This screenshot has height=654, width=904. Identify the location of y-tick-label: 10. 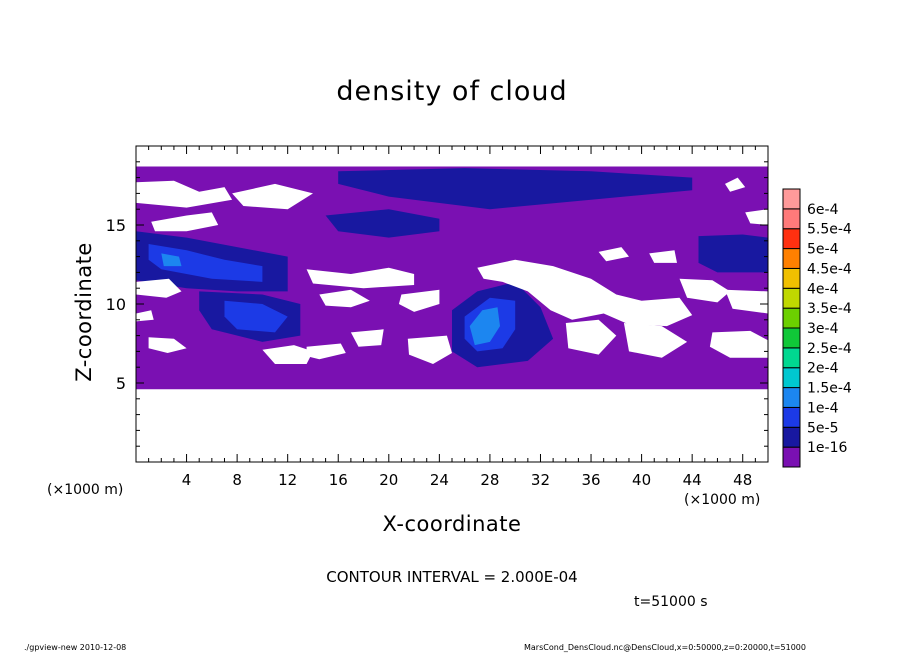
(116, 304).